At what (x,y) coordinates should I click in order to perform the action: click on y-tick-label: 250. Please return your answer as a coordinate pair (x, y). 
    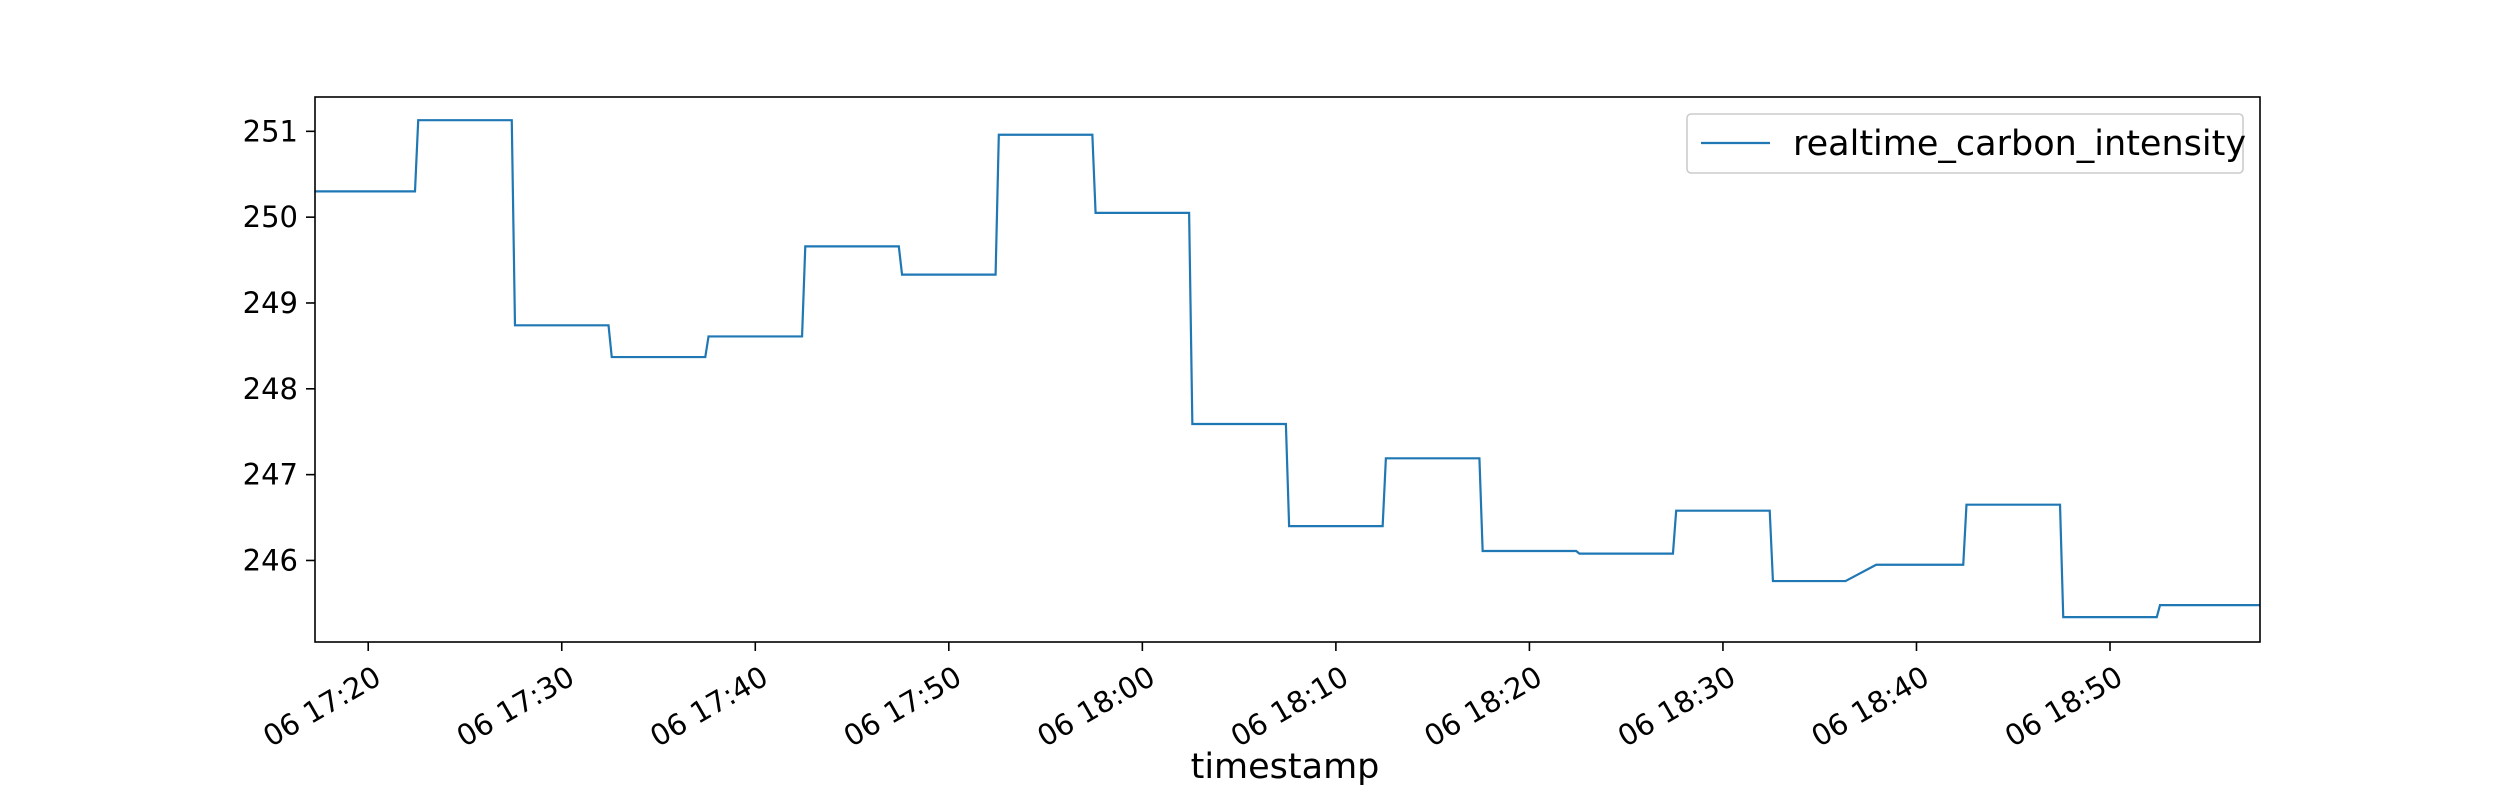
    Looking at the image, I should click on (270, 217).